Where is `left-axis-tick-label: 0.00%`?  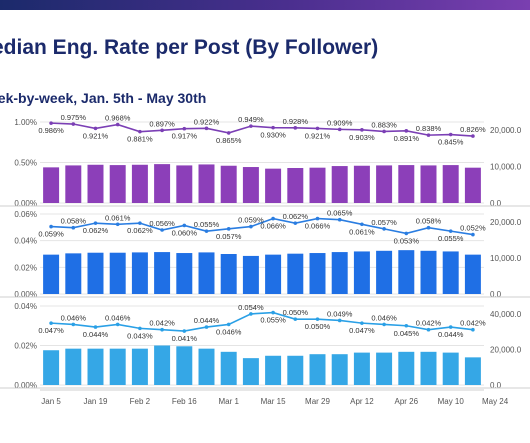
left-axis-tick-label: 0.00% is located at coordinates (25, 294).